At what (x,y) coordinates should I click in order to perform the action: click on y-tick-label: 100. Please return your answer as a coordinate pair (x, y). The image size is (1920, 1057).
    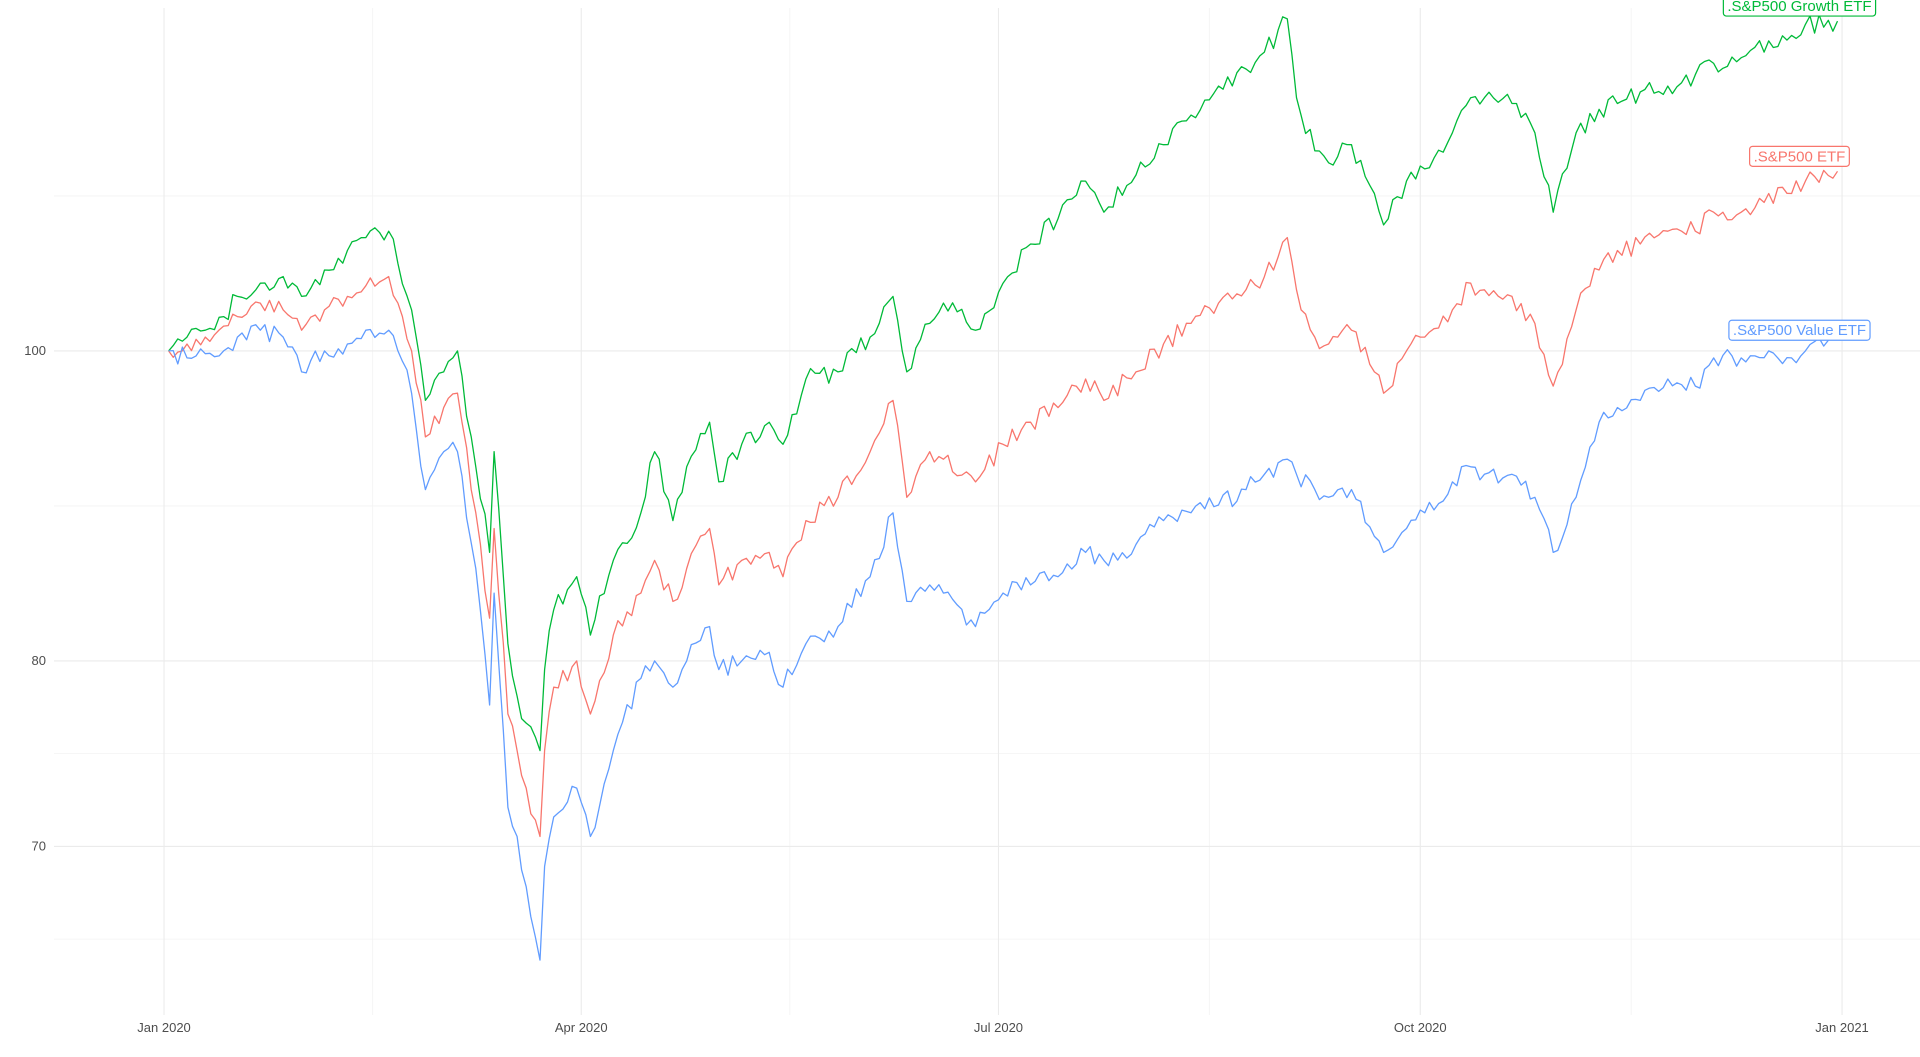
    Looking at the image, I should click on (35, 350).